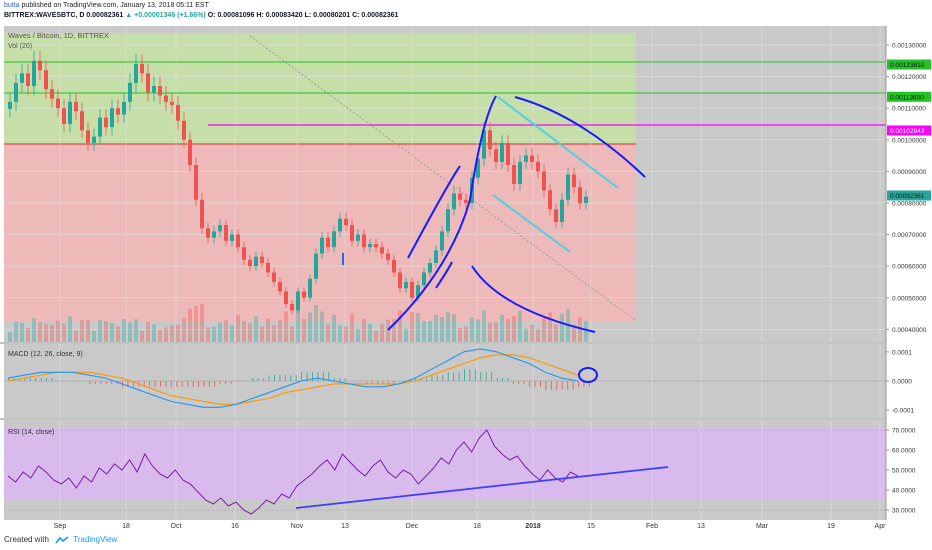 Image resolution: width=932 pixels, height=550 pixels. Describe the element at coordinates (105, 15) in the screenshot. I see `last-price: 0.00082361` at that location.